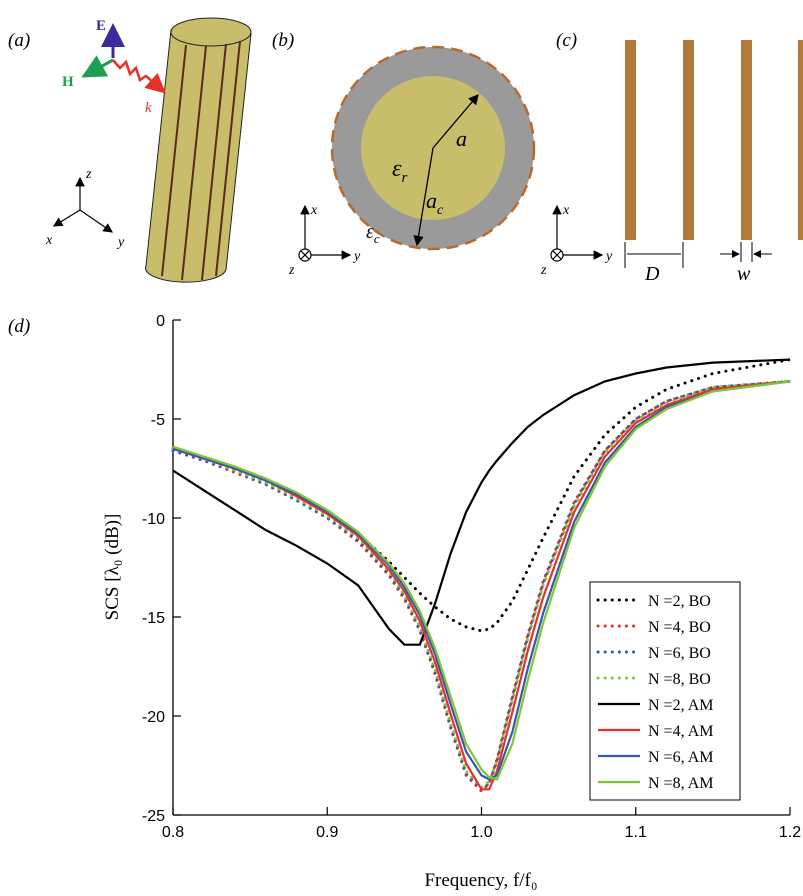 This screenshot has height=896, width=803. What do you see at coordinates (112, 567) in the screenshot?
I see `y-axis-label: SCS [λ₀ (dB)]` at bounding box center [112, 567].